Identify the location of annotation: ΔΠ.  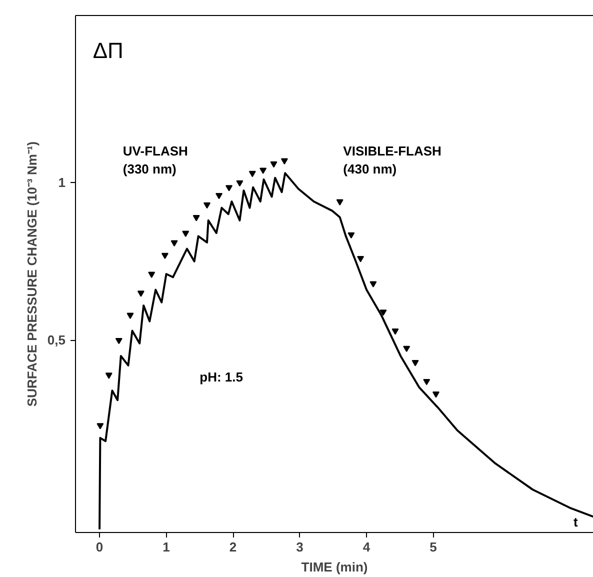
(108, 50).